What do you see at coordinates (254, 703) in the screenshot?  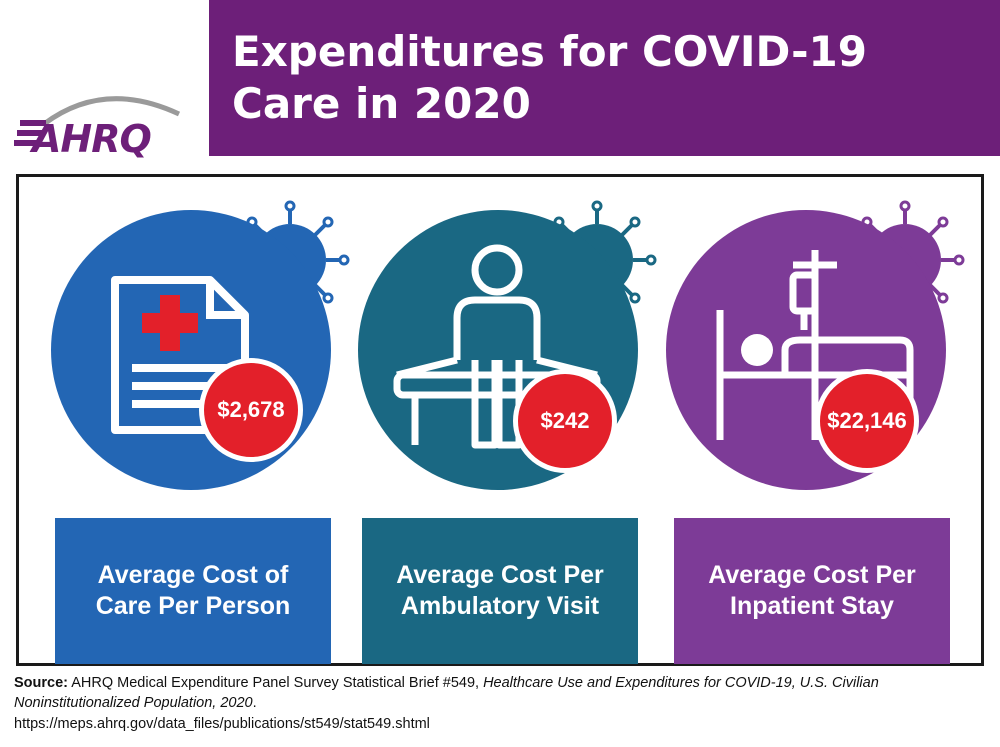 I see `source-period: .` at bounding box center [254, 703].